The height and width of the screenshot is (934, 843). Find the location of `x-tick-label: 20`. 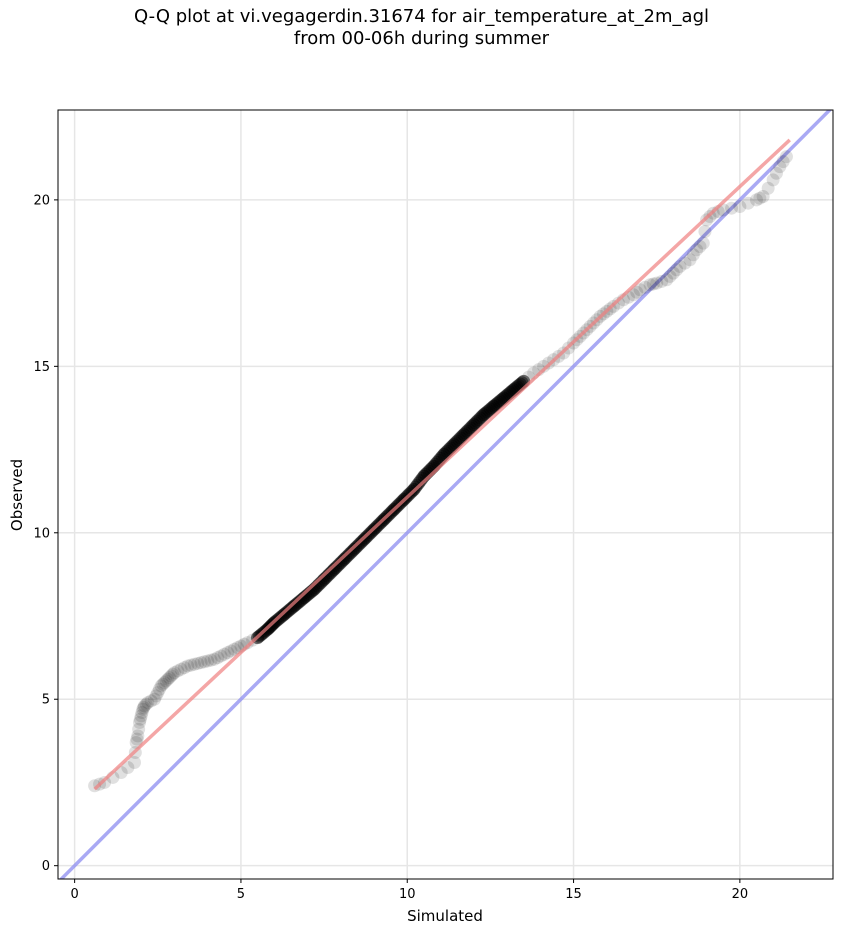

x-tick-label: 20 is located at coordinates (740, 894).